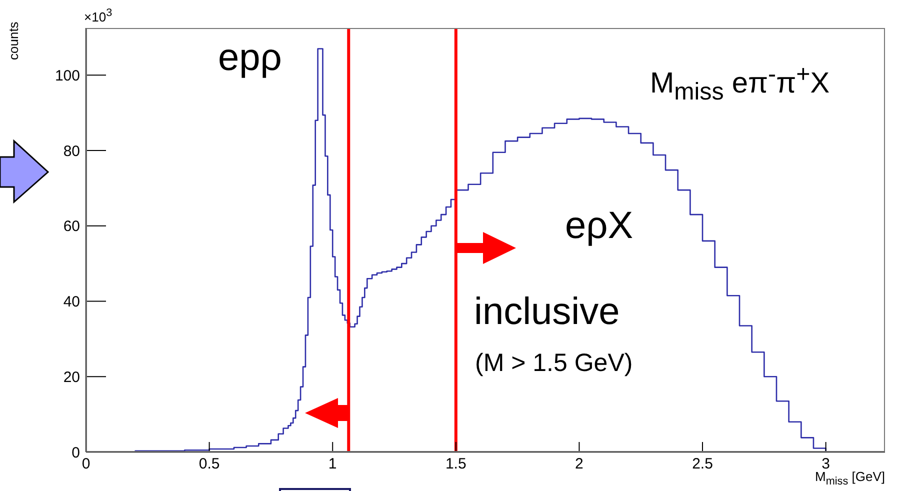 The height and width of the screenshot is (491, 897). I want to click on text: ×10$^{3}$, so click(98, 16).